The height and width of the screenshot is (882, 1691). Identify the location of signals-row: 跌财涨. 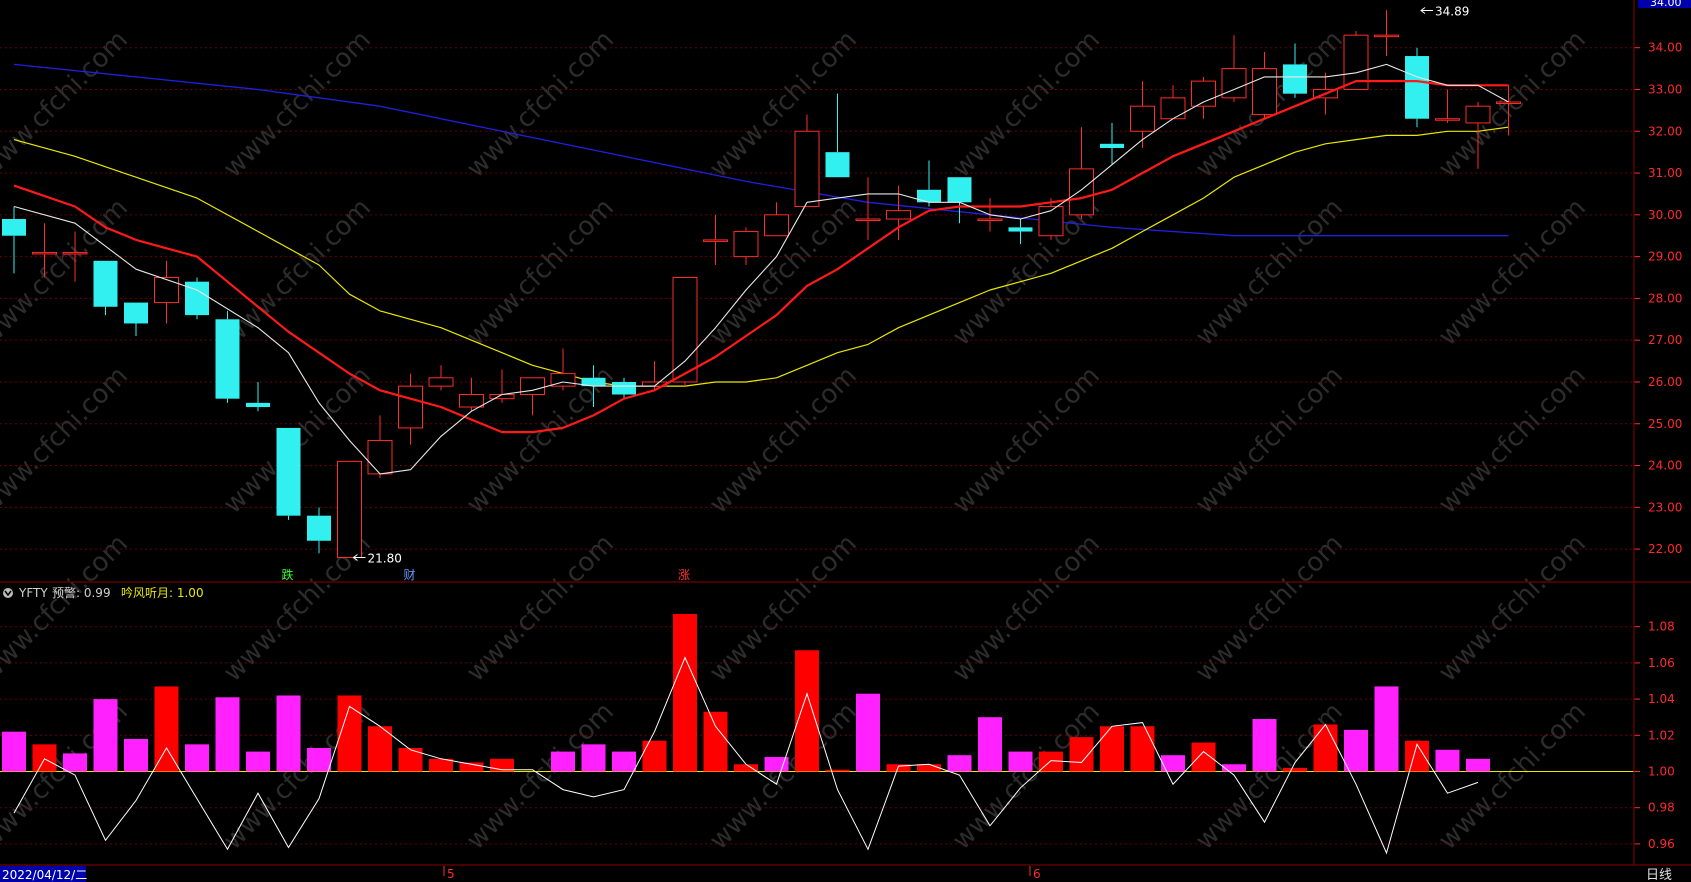
(486, 574).